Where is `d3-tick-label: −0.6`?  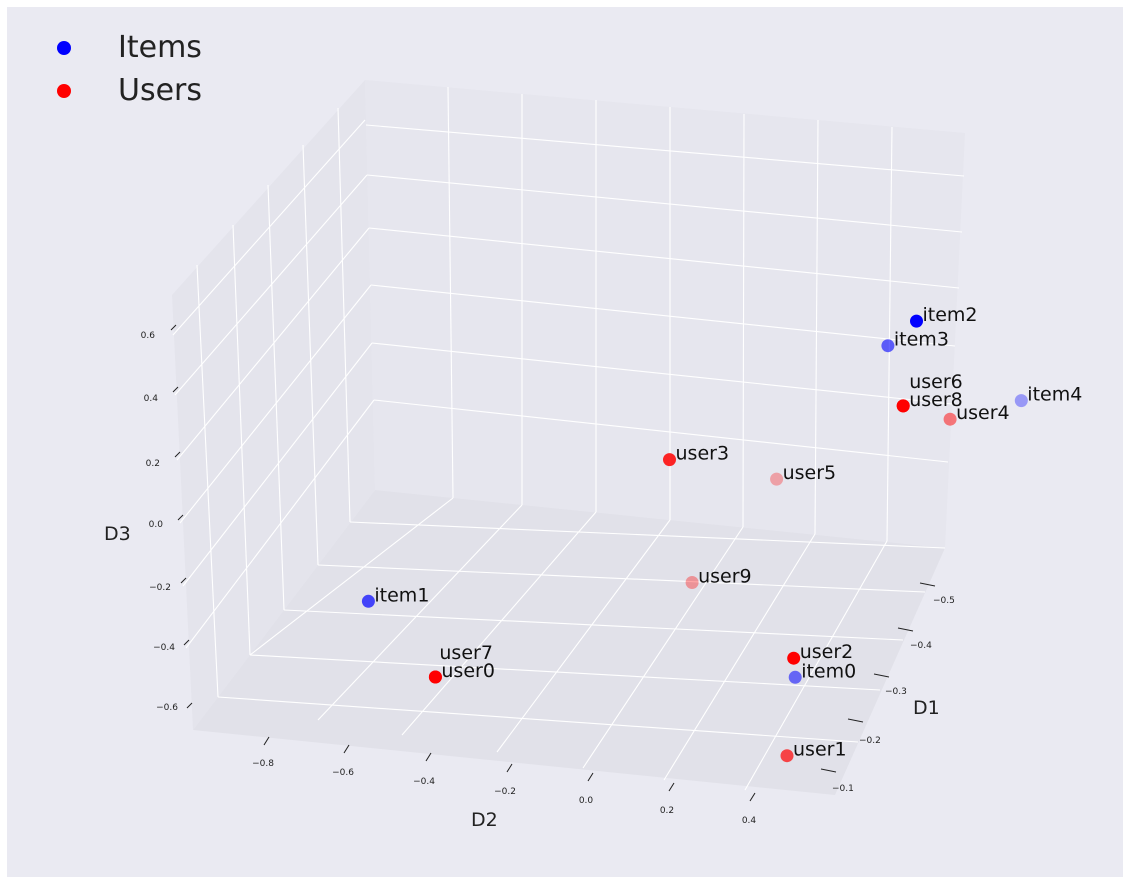
d3-tick-label: −0.6 is located at coordinates (167, 708).